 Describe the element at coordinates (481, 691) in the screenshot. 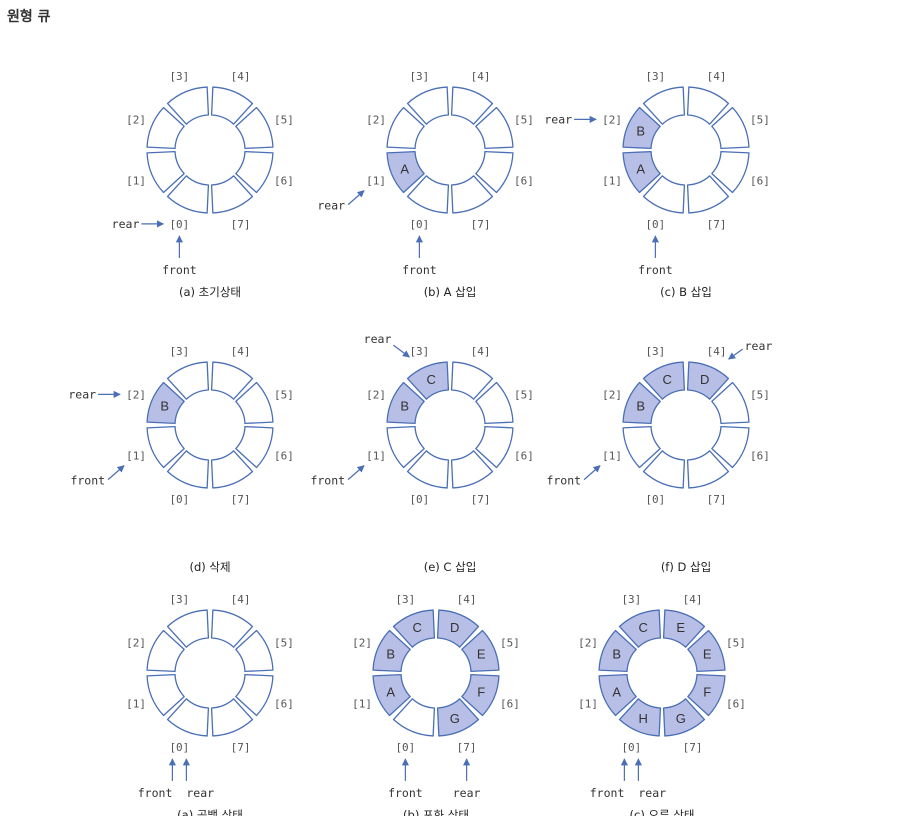

I see `slot-value: F` at that location.